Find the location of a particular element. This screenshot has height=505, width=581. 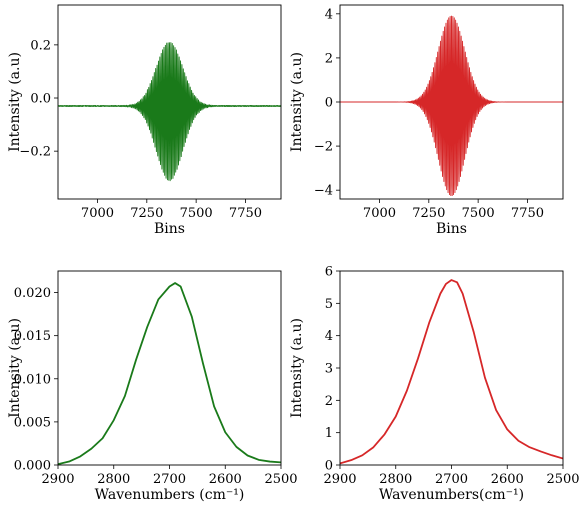

y-tick-label: 0.005 is located at coordinates (32, 422).